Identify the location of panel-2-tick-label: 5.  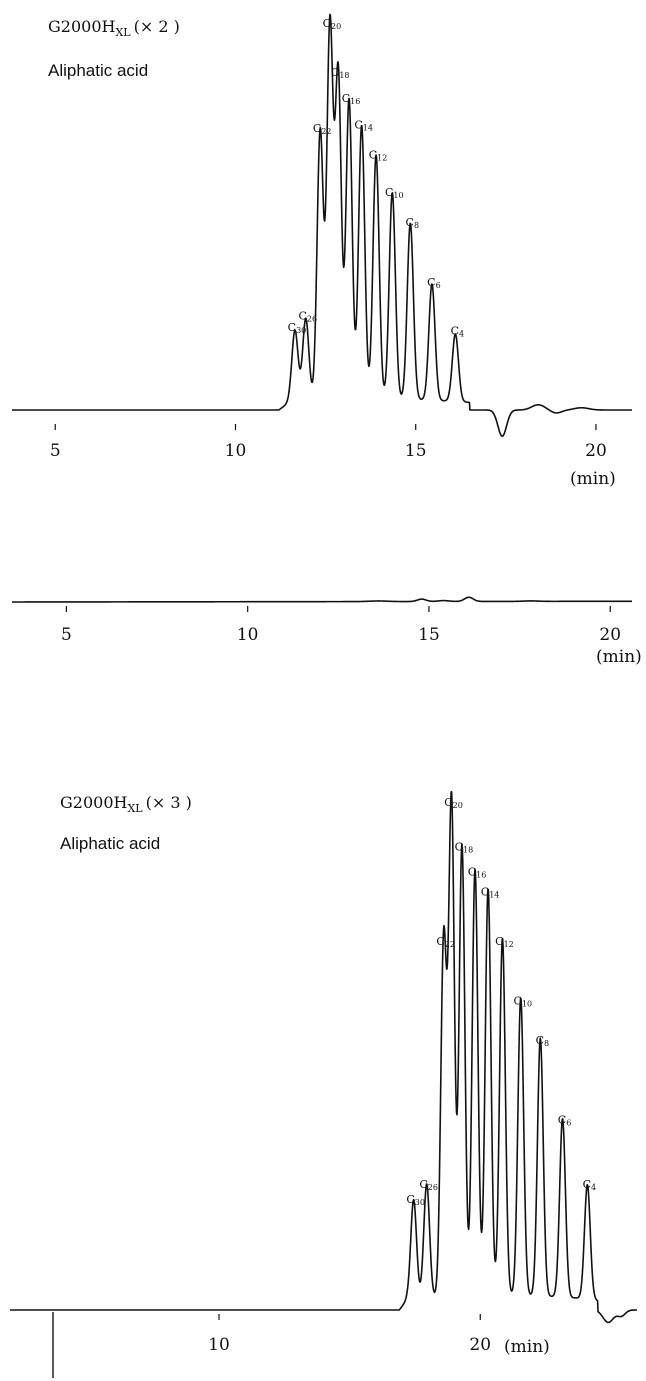
(66, 635).